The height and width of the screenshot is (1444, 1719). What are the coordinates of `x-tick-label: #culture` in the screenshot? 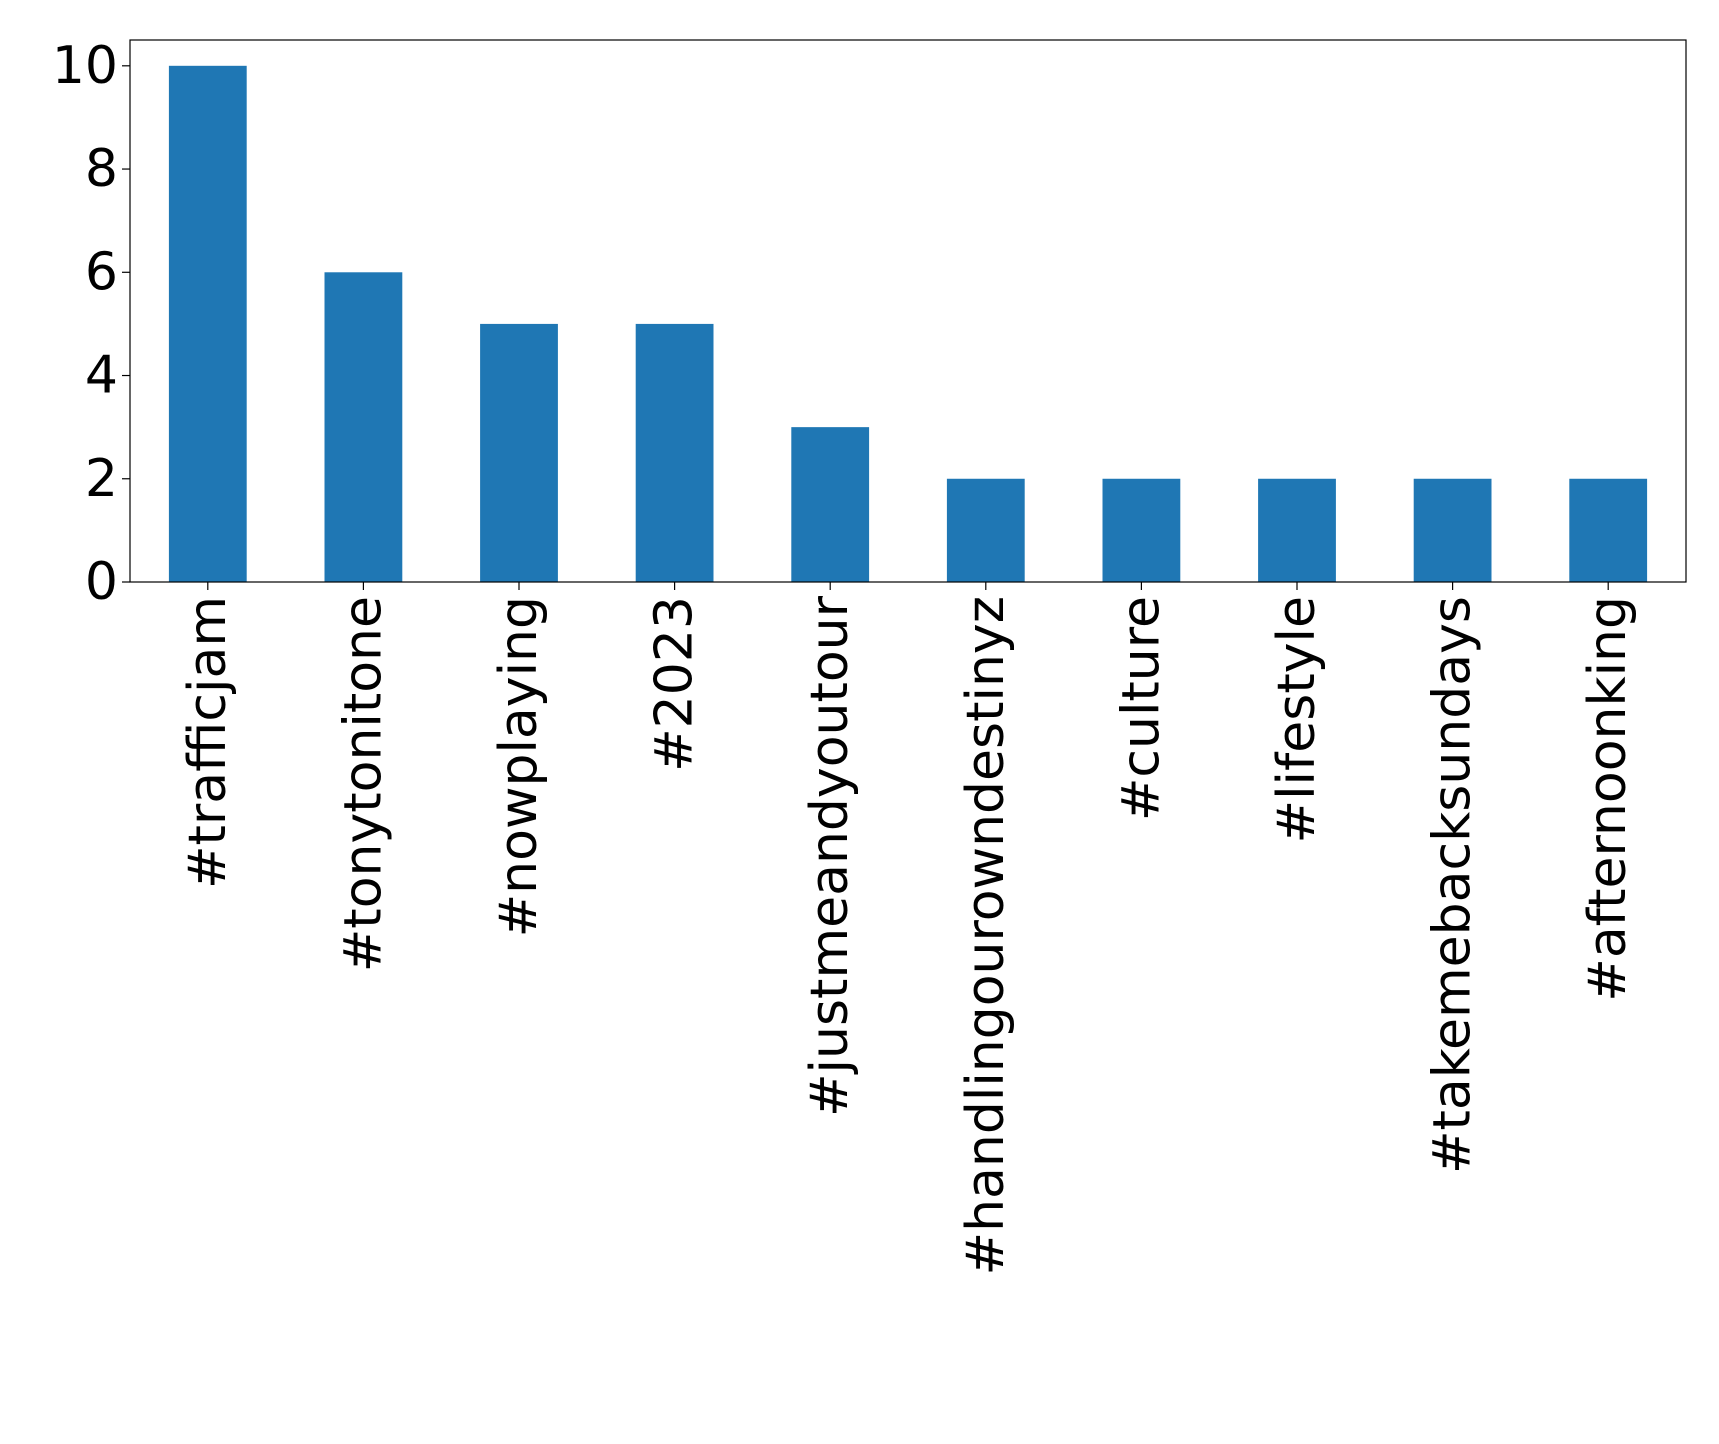 It's located at (1141, 708).